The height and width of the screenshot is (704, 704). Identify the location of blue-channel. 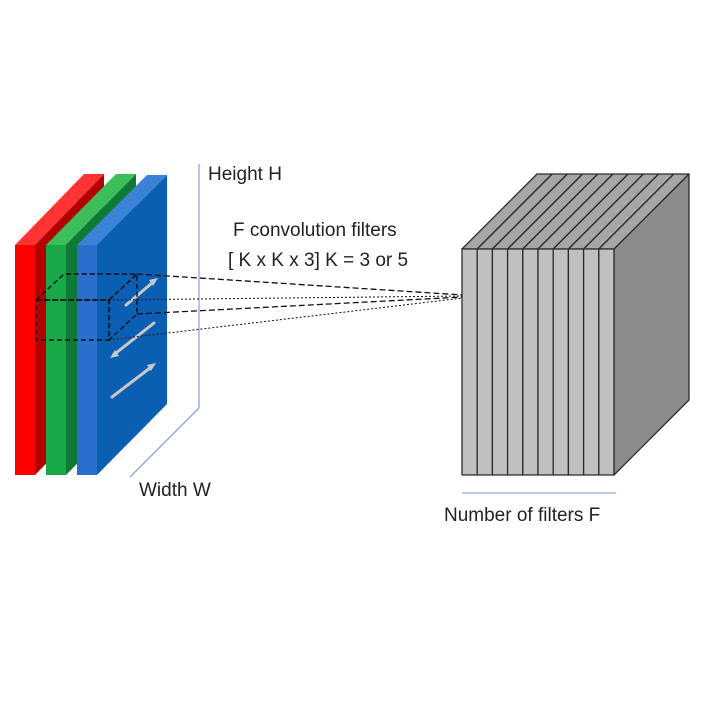
(122, 325).